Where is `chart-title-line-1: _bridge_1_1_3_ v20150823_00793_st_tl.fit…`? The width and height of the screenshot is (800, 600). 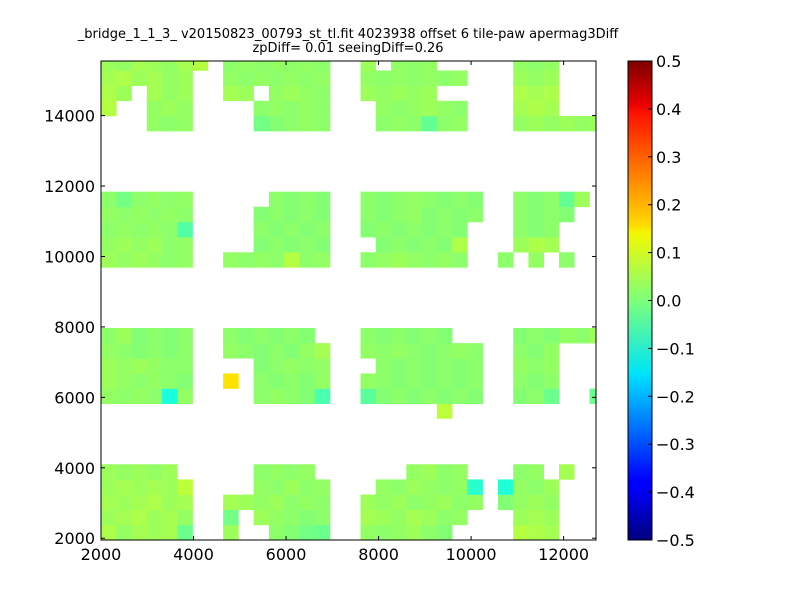
chart-title-line-1: _bridge_1_1_3_ v20150823_00793_st_tl.fit… is located at coordinates (348, 34).